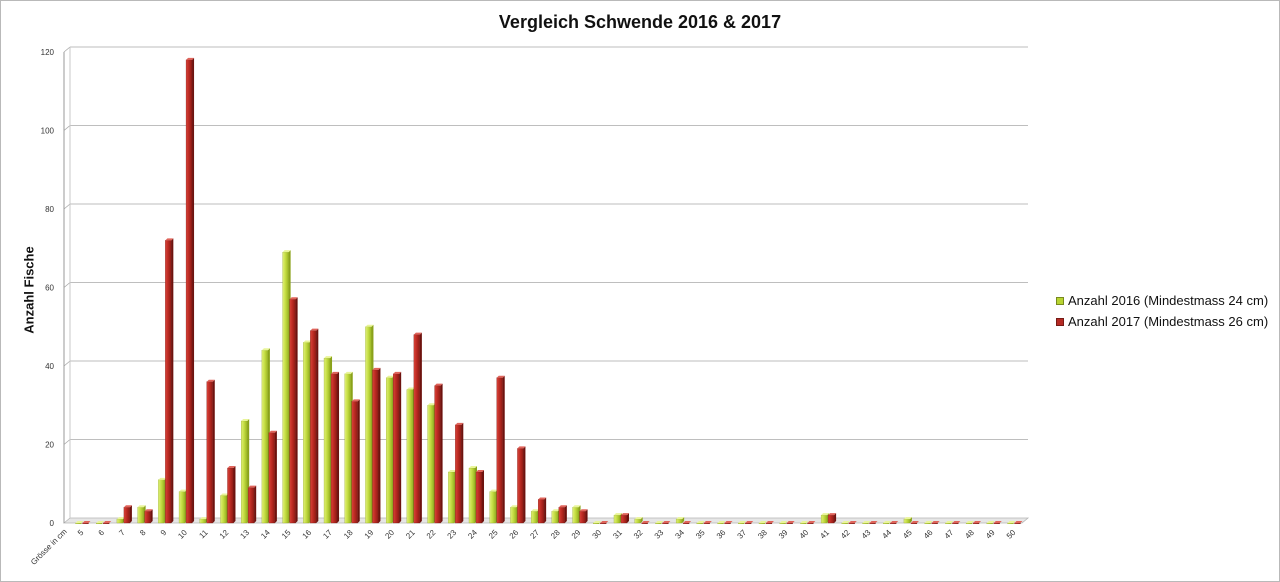  I want to click on x-tick-label: 46, so click(928, 534).